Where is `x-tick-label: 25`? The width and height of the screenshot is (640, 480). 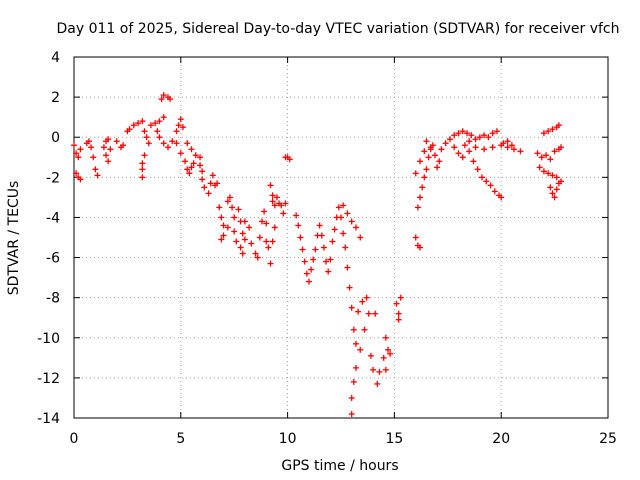
x-tick-label: 25 is located at coordinates (608, 439).